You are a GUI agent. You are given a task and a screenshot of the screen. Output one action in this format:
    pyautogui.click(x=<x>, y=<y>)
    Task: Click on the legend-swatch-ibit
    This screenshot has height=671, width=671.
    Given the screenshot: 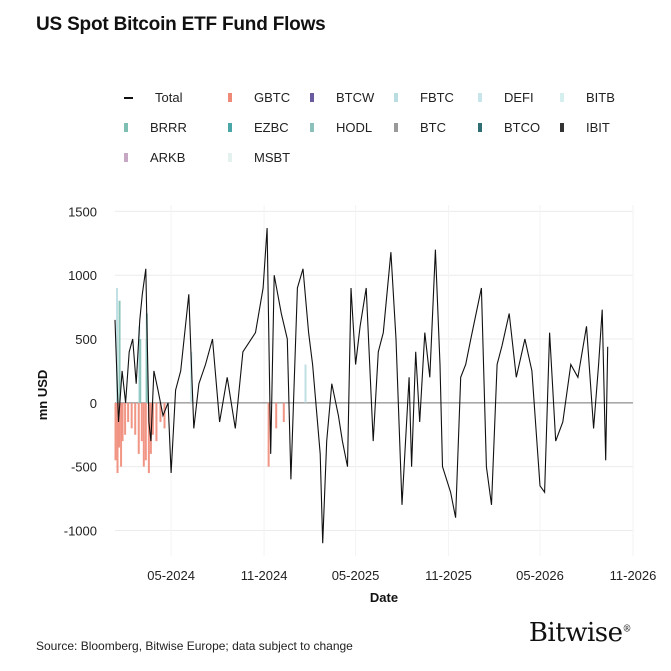 What is the action you would take?
    pyautogui.click(x=562, y=127)
    